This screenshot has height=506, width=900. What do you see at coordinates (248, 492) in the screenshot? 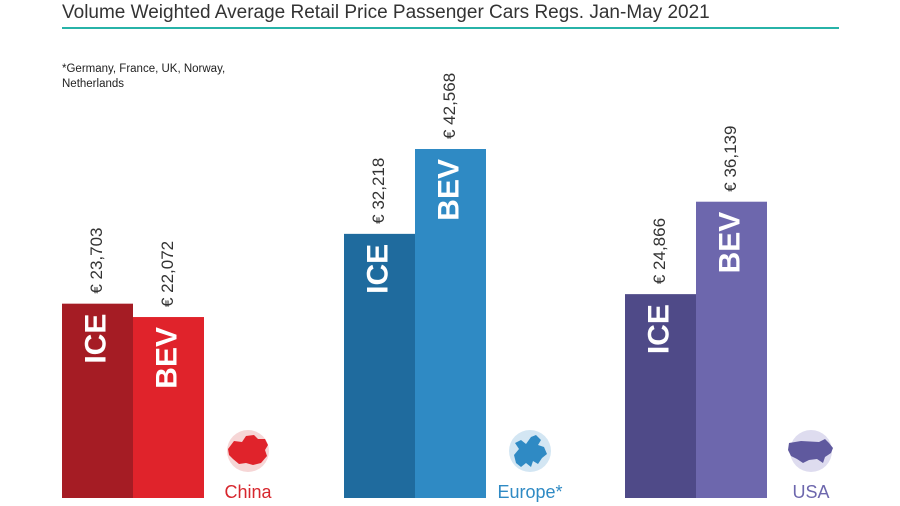
I see `region-label-china: China` at bounding box center [248, 492].